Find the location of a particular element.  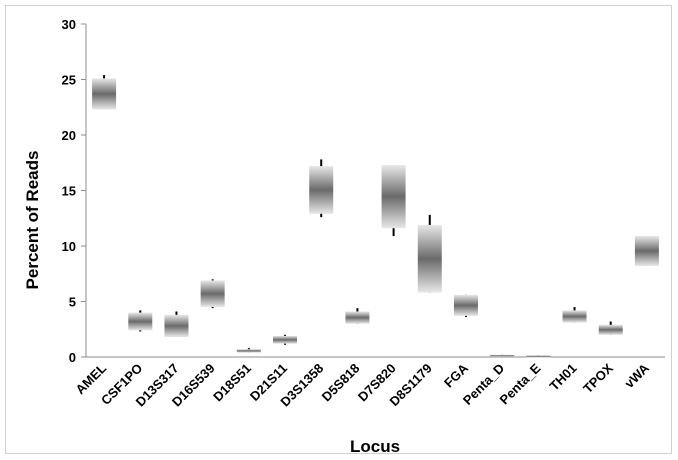

x-tick-label: Penta_E is located at coordinates (520, 383).